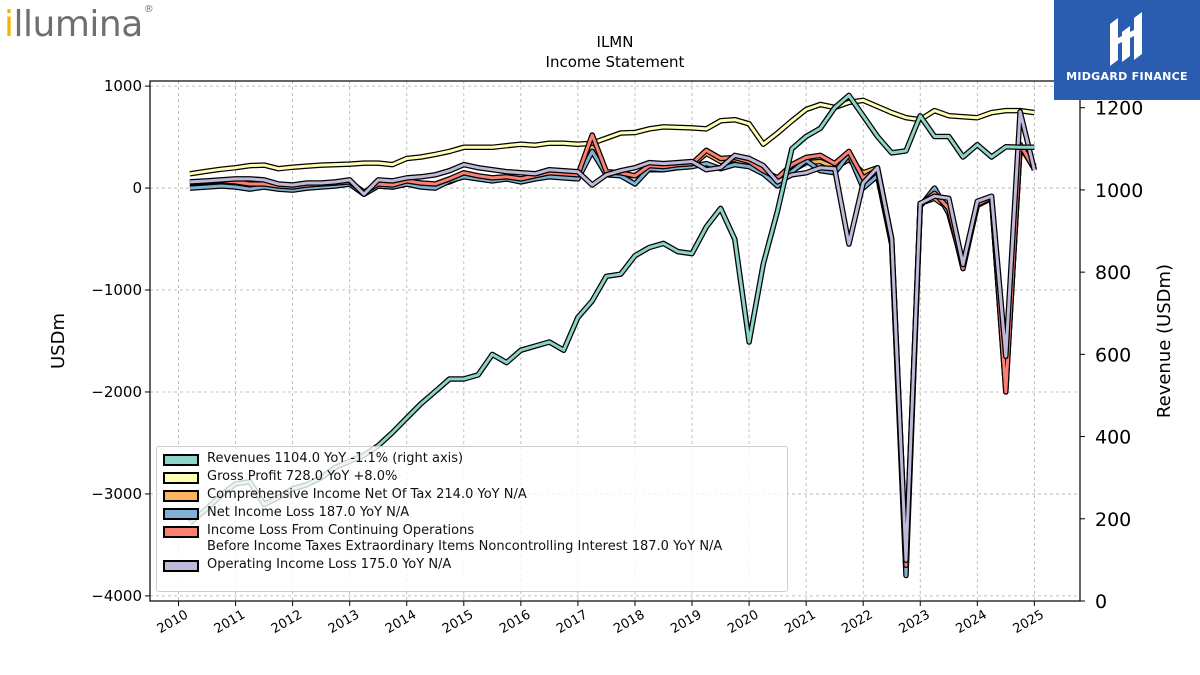 The image size is (1200, 675). Describe the element at coordinates (1119, 191) in the screenshot. I see `y-right-tick-label: 1000` at that location.